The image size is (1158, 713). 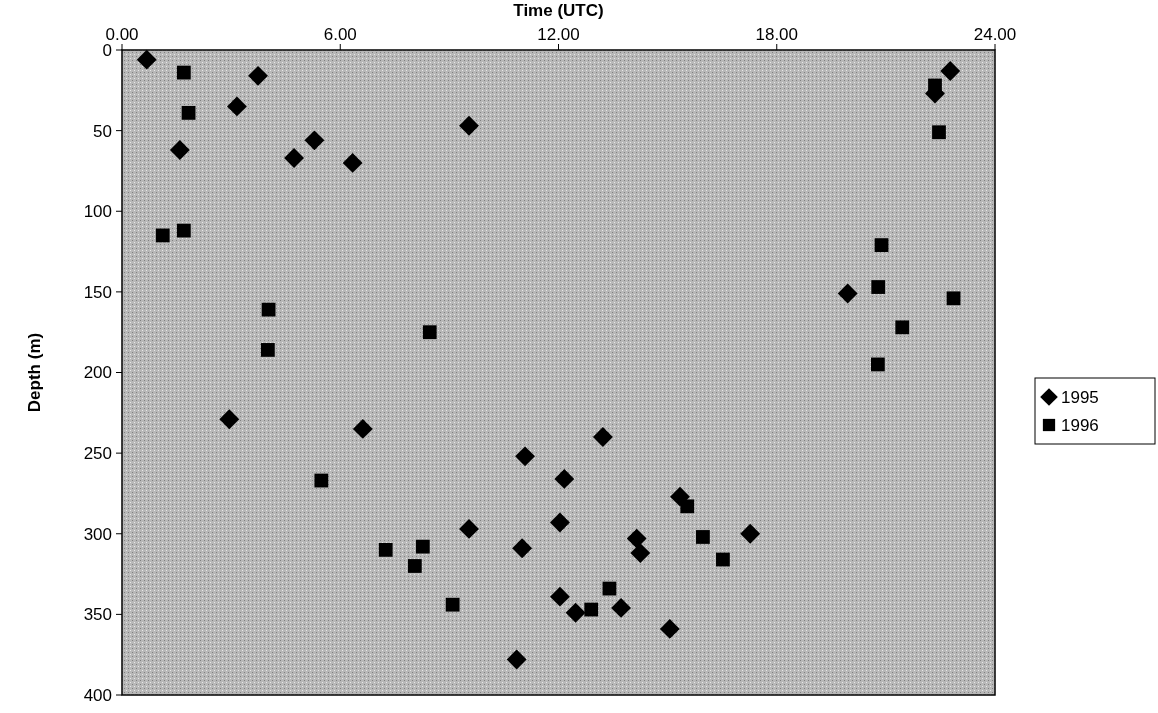 I want to click on x-axis-title: Time (UTC), so click(x=558, y=10).